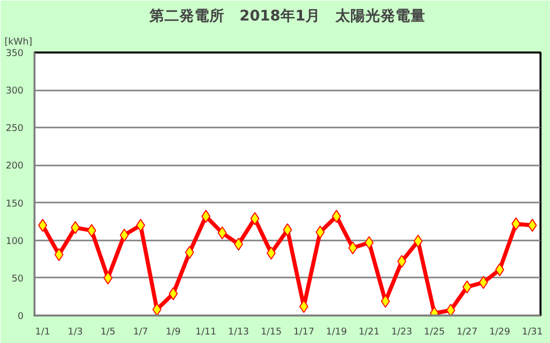 This screenshot has width=550, height=343. Describe the element at coordinates (173, 332) in the screenshot. I see `x-tick-label: 1/9` at that location.